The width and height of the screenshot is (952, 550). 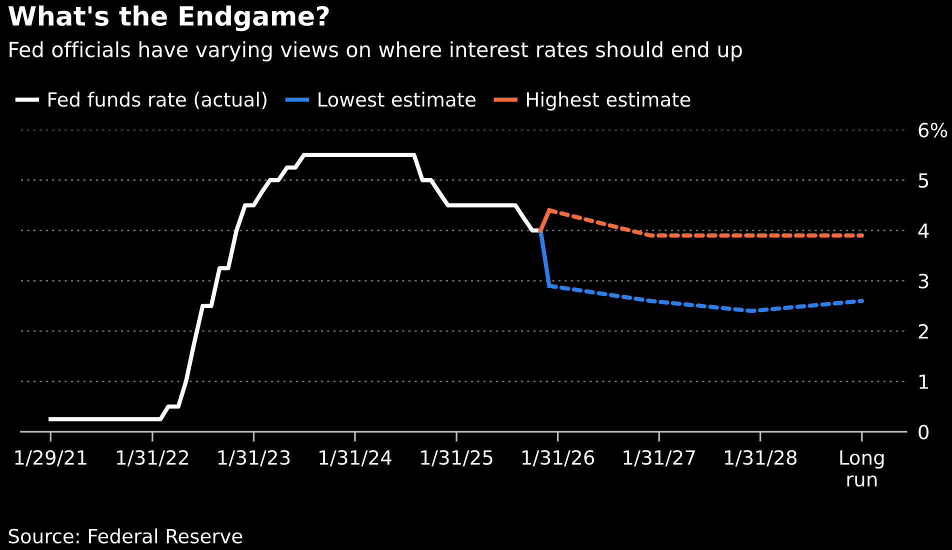 I want to click on chart-subtitle: Fed officials have varying views on where interest rates should end up, so click(x=376, y=51).